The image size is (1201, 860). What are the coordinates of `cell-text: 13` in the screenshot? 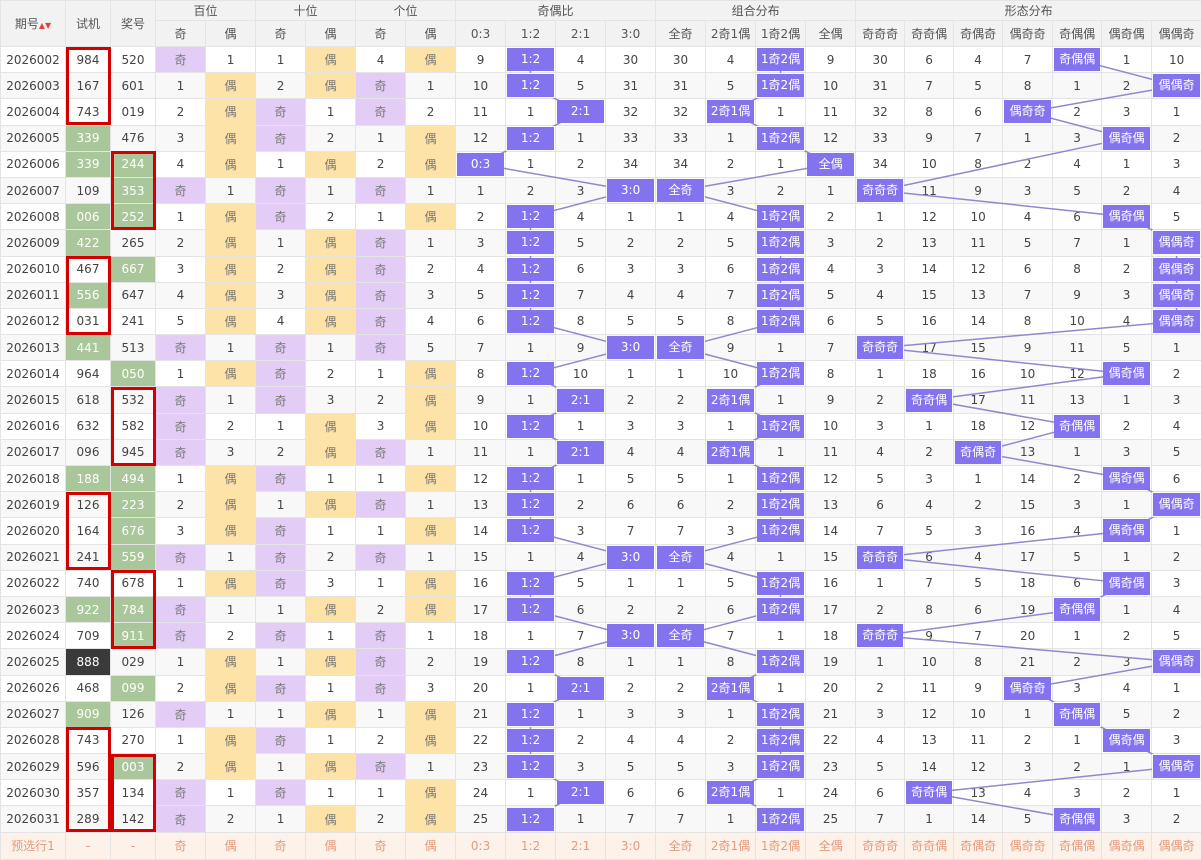 It's located at (977, 295).